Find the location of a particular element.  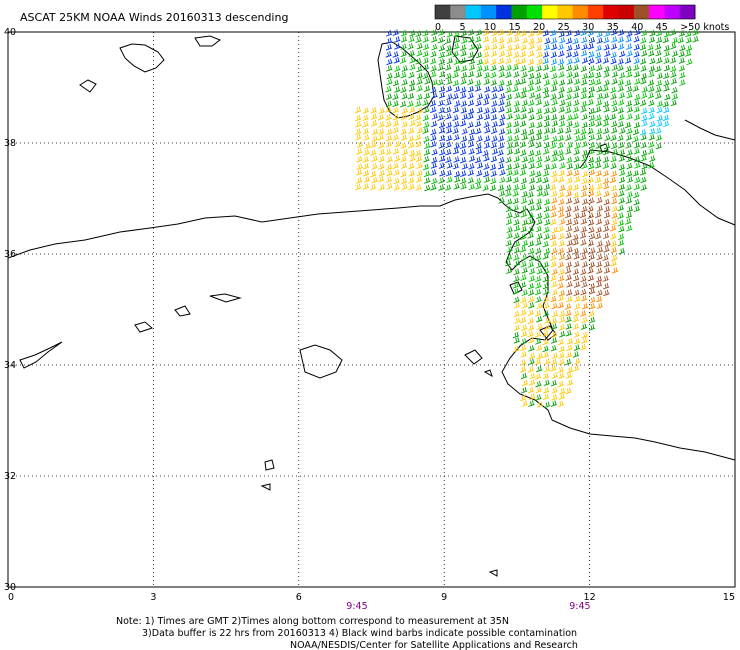

colorbar-outline is located at coordinates (565, 12).